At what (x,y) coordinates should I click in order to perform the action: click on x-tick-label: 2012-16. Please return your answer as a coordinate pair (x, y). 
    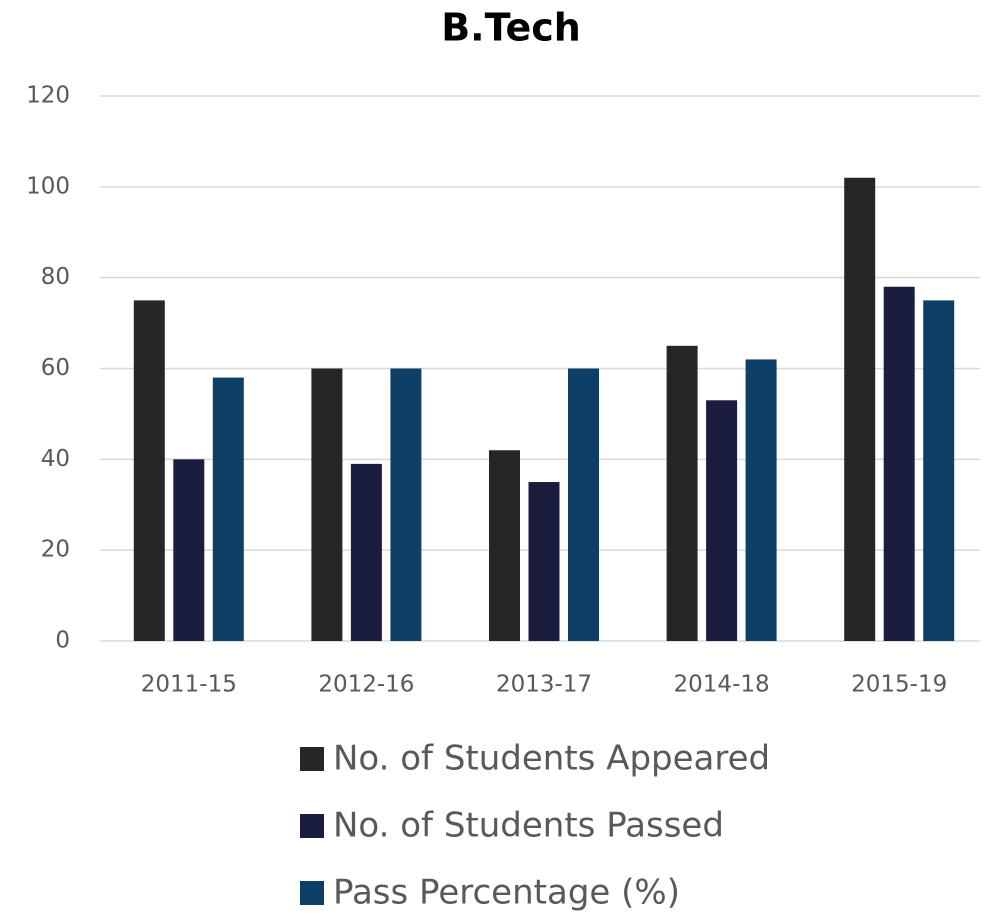
    Looking at the image, I should click on (366, 685).